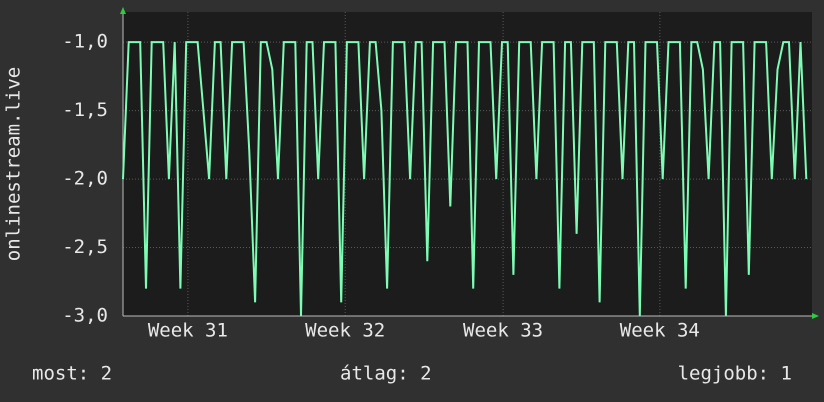 This screenshot has height=402, width=824. I want to click on footer-best: legjobb: 1, so click(735, 374).